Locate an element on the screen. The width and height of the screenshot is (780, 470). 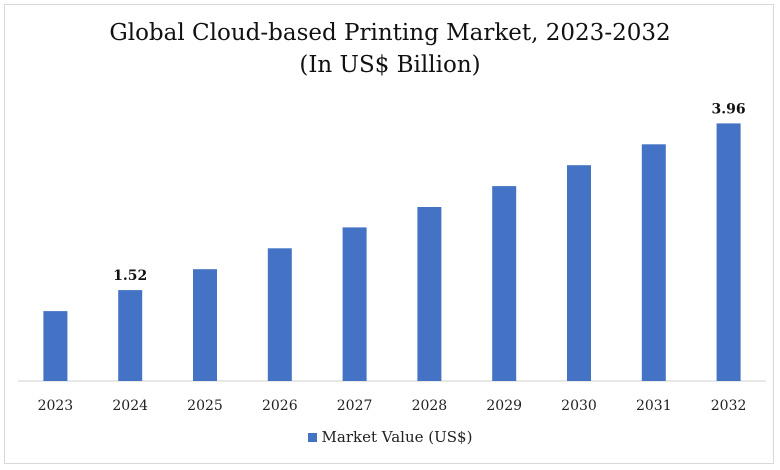
x-tick-label-2030: 2030 is located at coordinates (579, 406).